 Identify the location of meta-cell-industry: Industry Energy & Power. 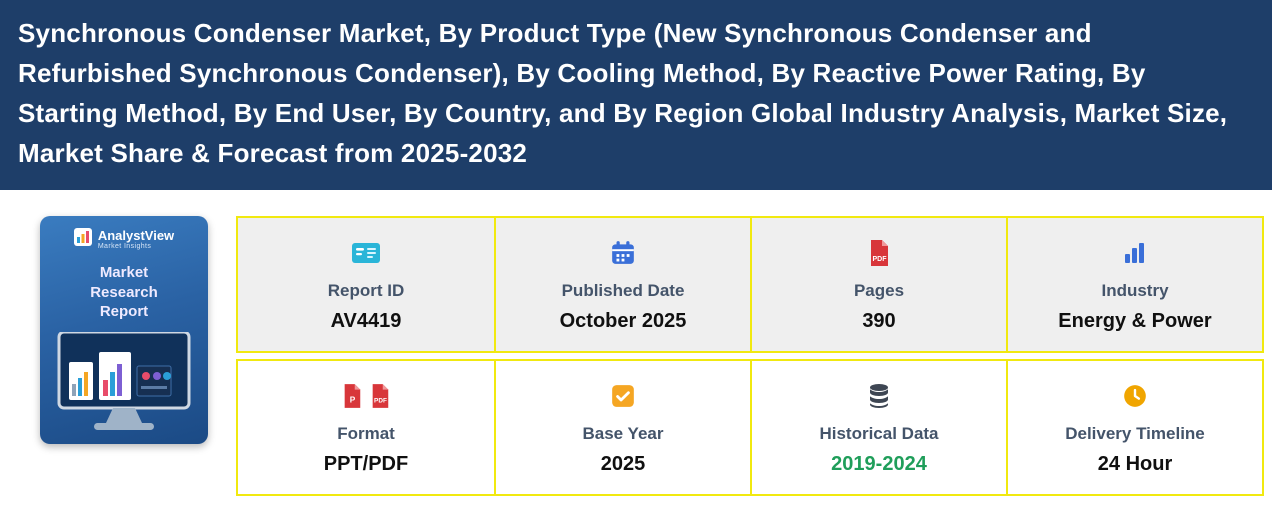
(1134, 284).